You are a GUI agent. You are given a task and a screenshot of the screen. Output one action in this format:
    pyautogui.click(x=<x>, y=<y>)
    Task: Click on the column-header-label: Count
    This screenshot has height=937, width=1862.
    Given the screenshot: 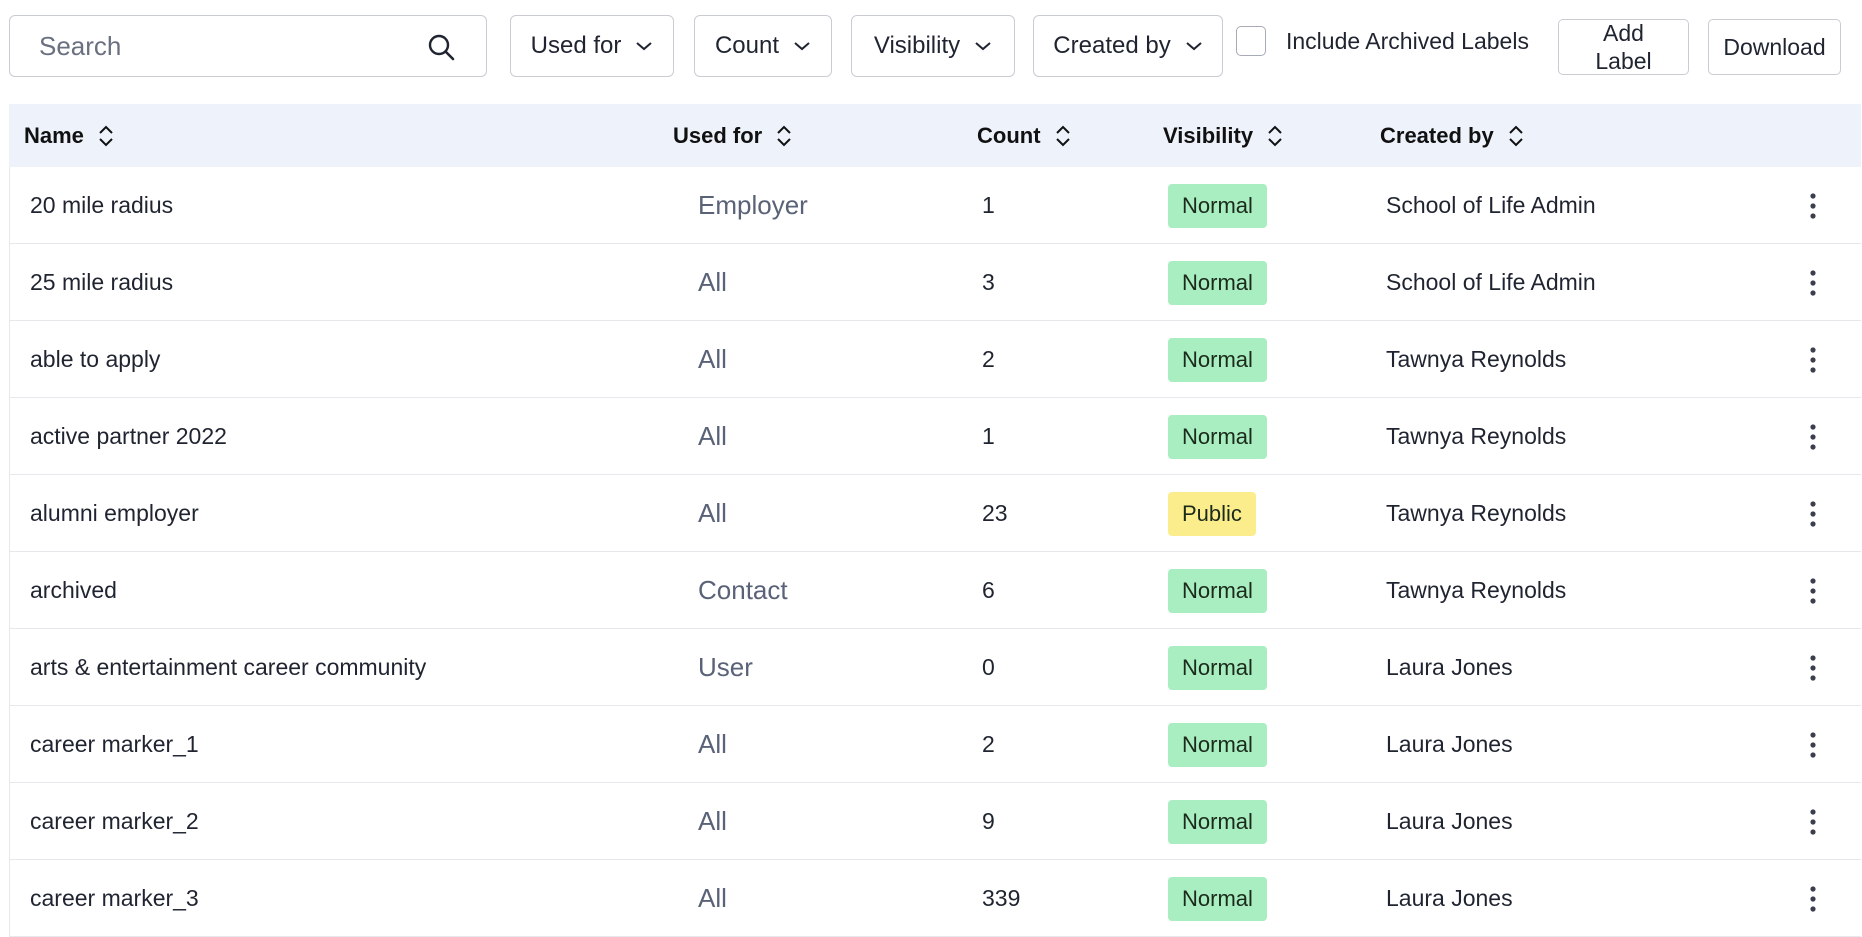 What is the action you would take?
    pyautogui.click(x=1009, y=135)
    